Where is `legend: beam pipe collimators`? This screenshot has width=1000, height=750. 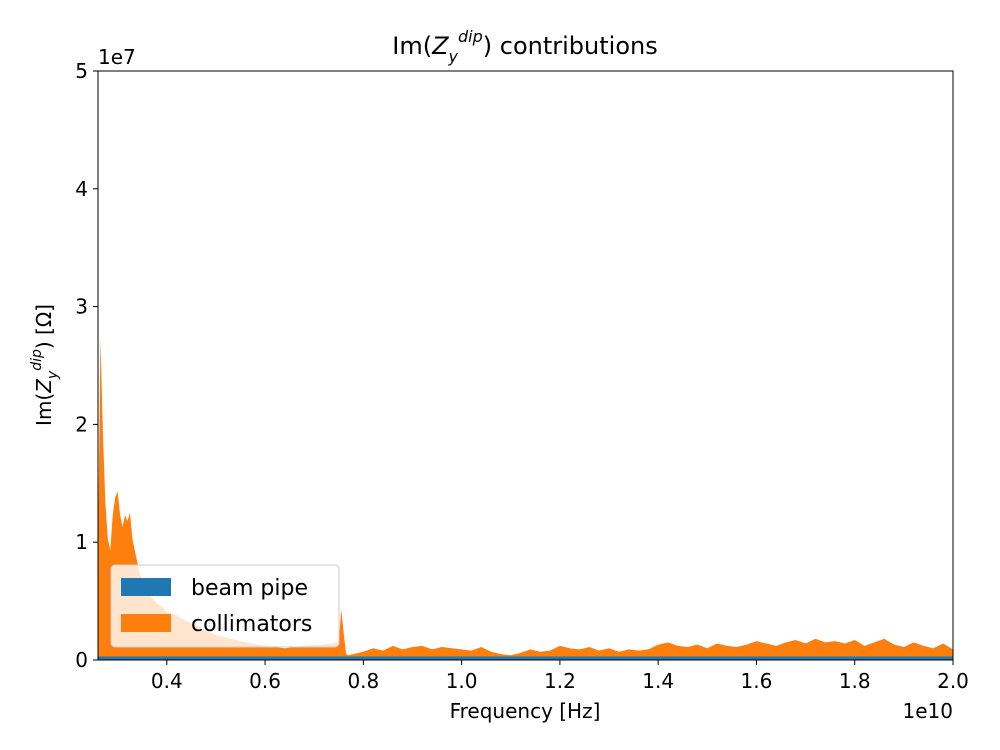
legend: beam pipe collimators is located at coordinates (225, 606).